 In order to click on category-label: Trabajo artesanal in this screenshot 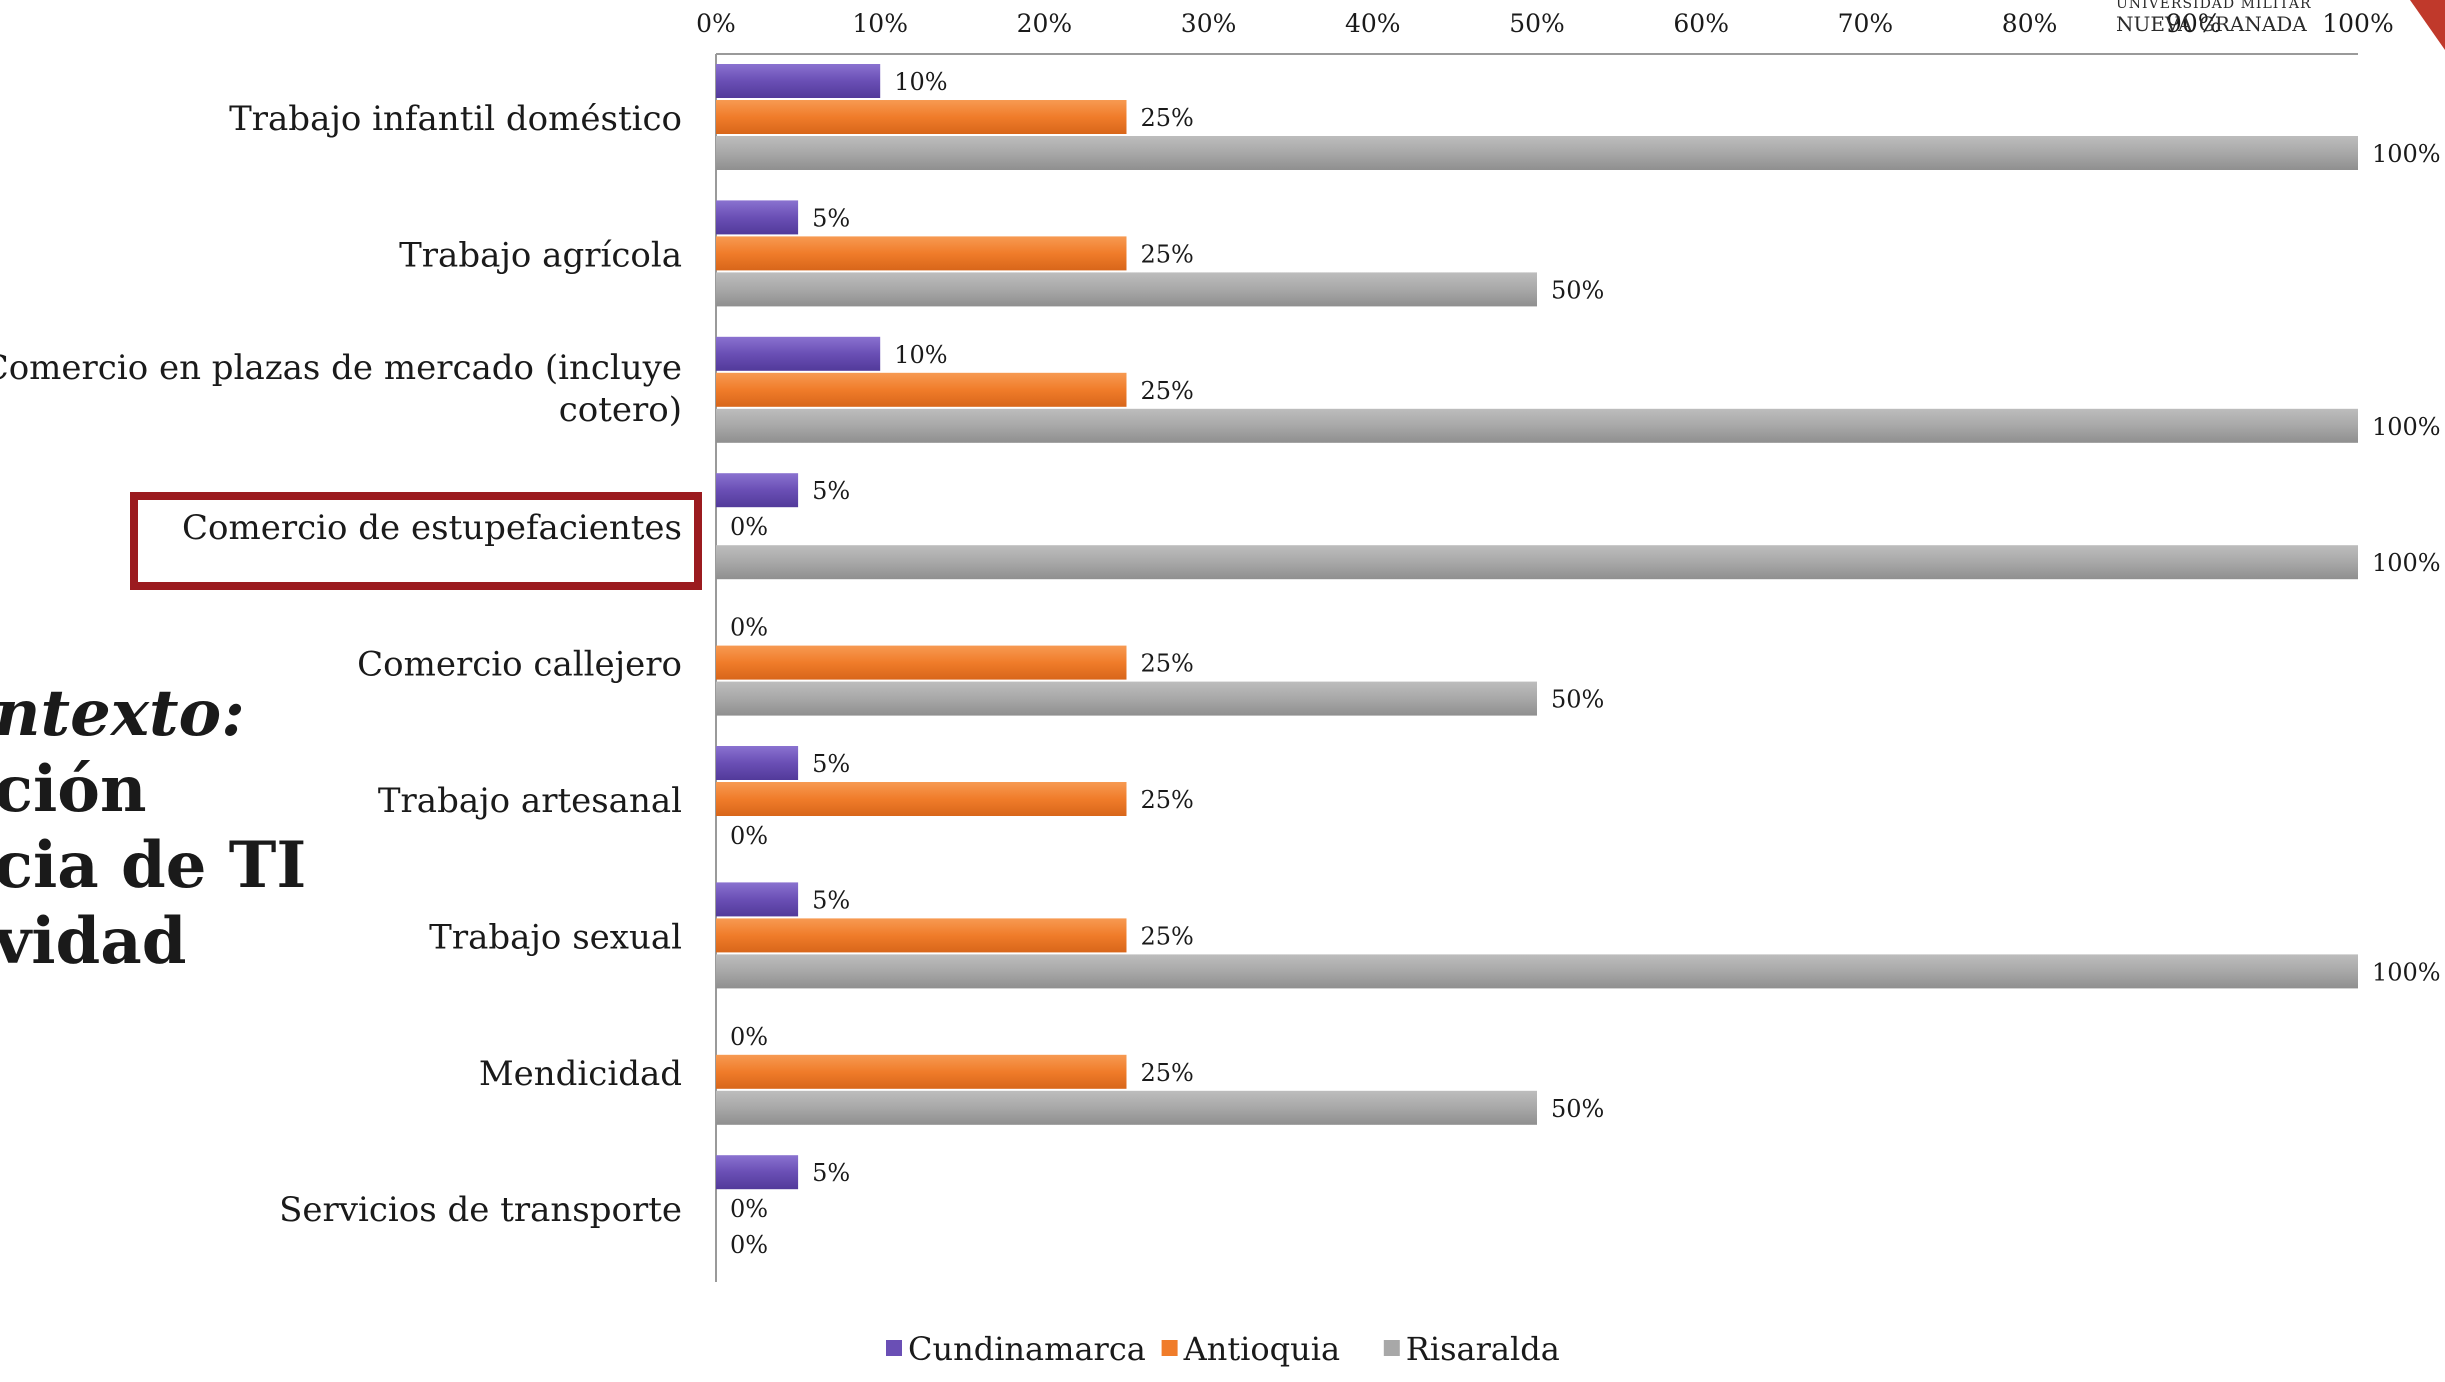, I will do `click(530, 801)`.